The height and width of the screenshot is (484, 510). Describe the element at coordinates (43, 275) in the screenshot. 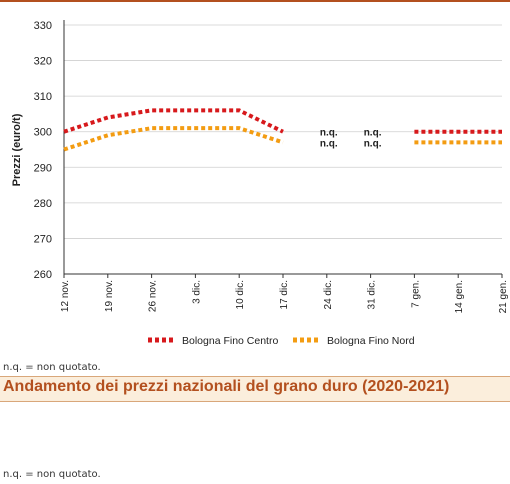

I see `y-tick-label: 260` at that location.